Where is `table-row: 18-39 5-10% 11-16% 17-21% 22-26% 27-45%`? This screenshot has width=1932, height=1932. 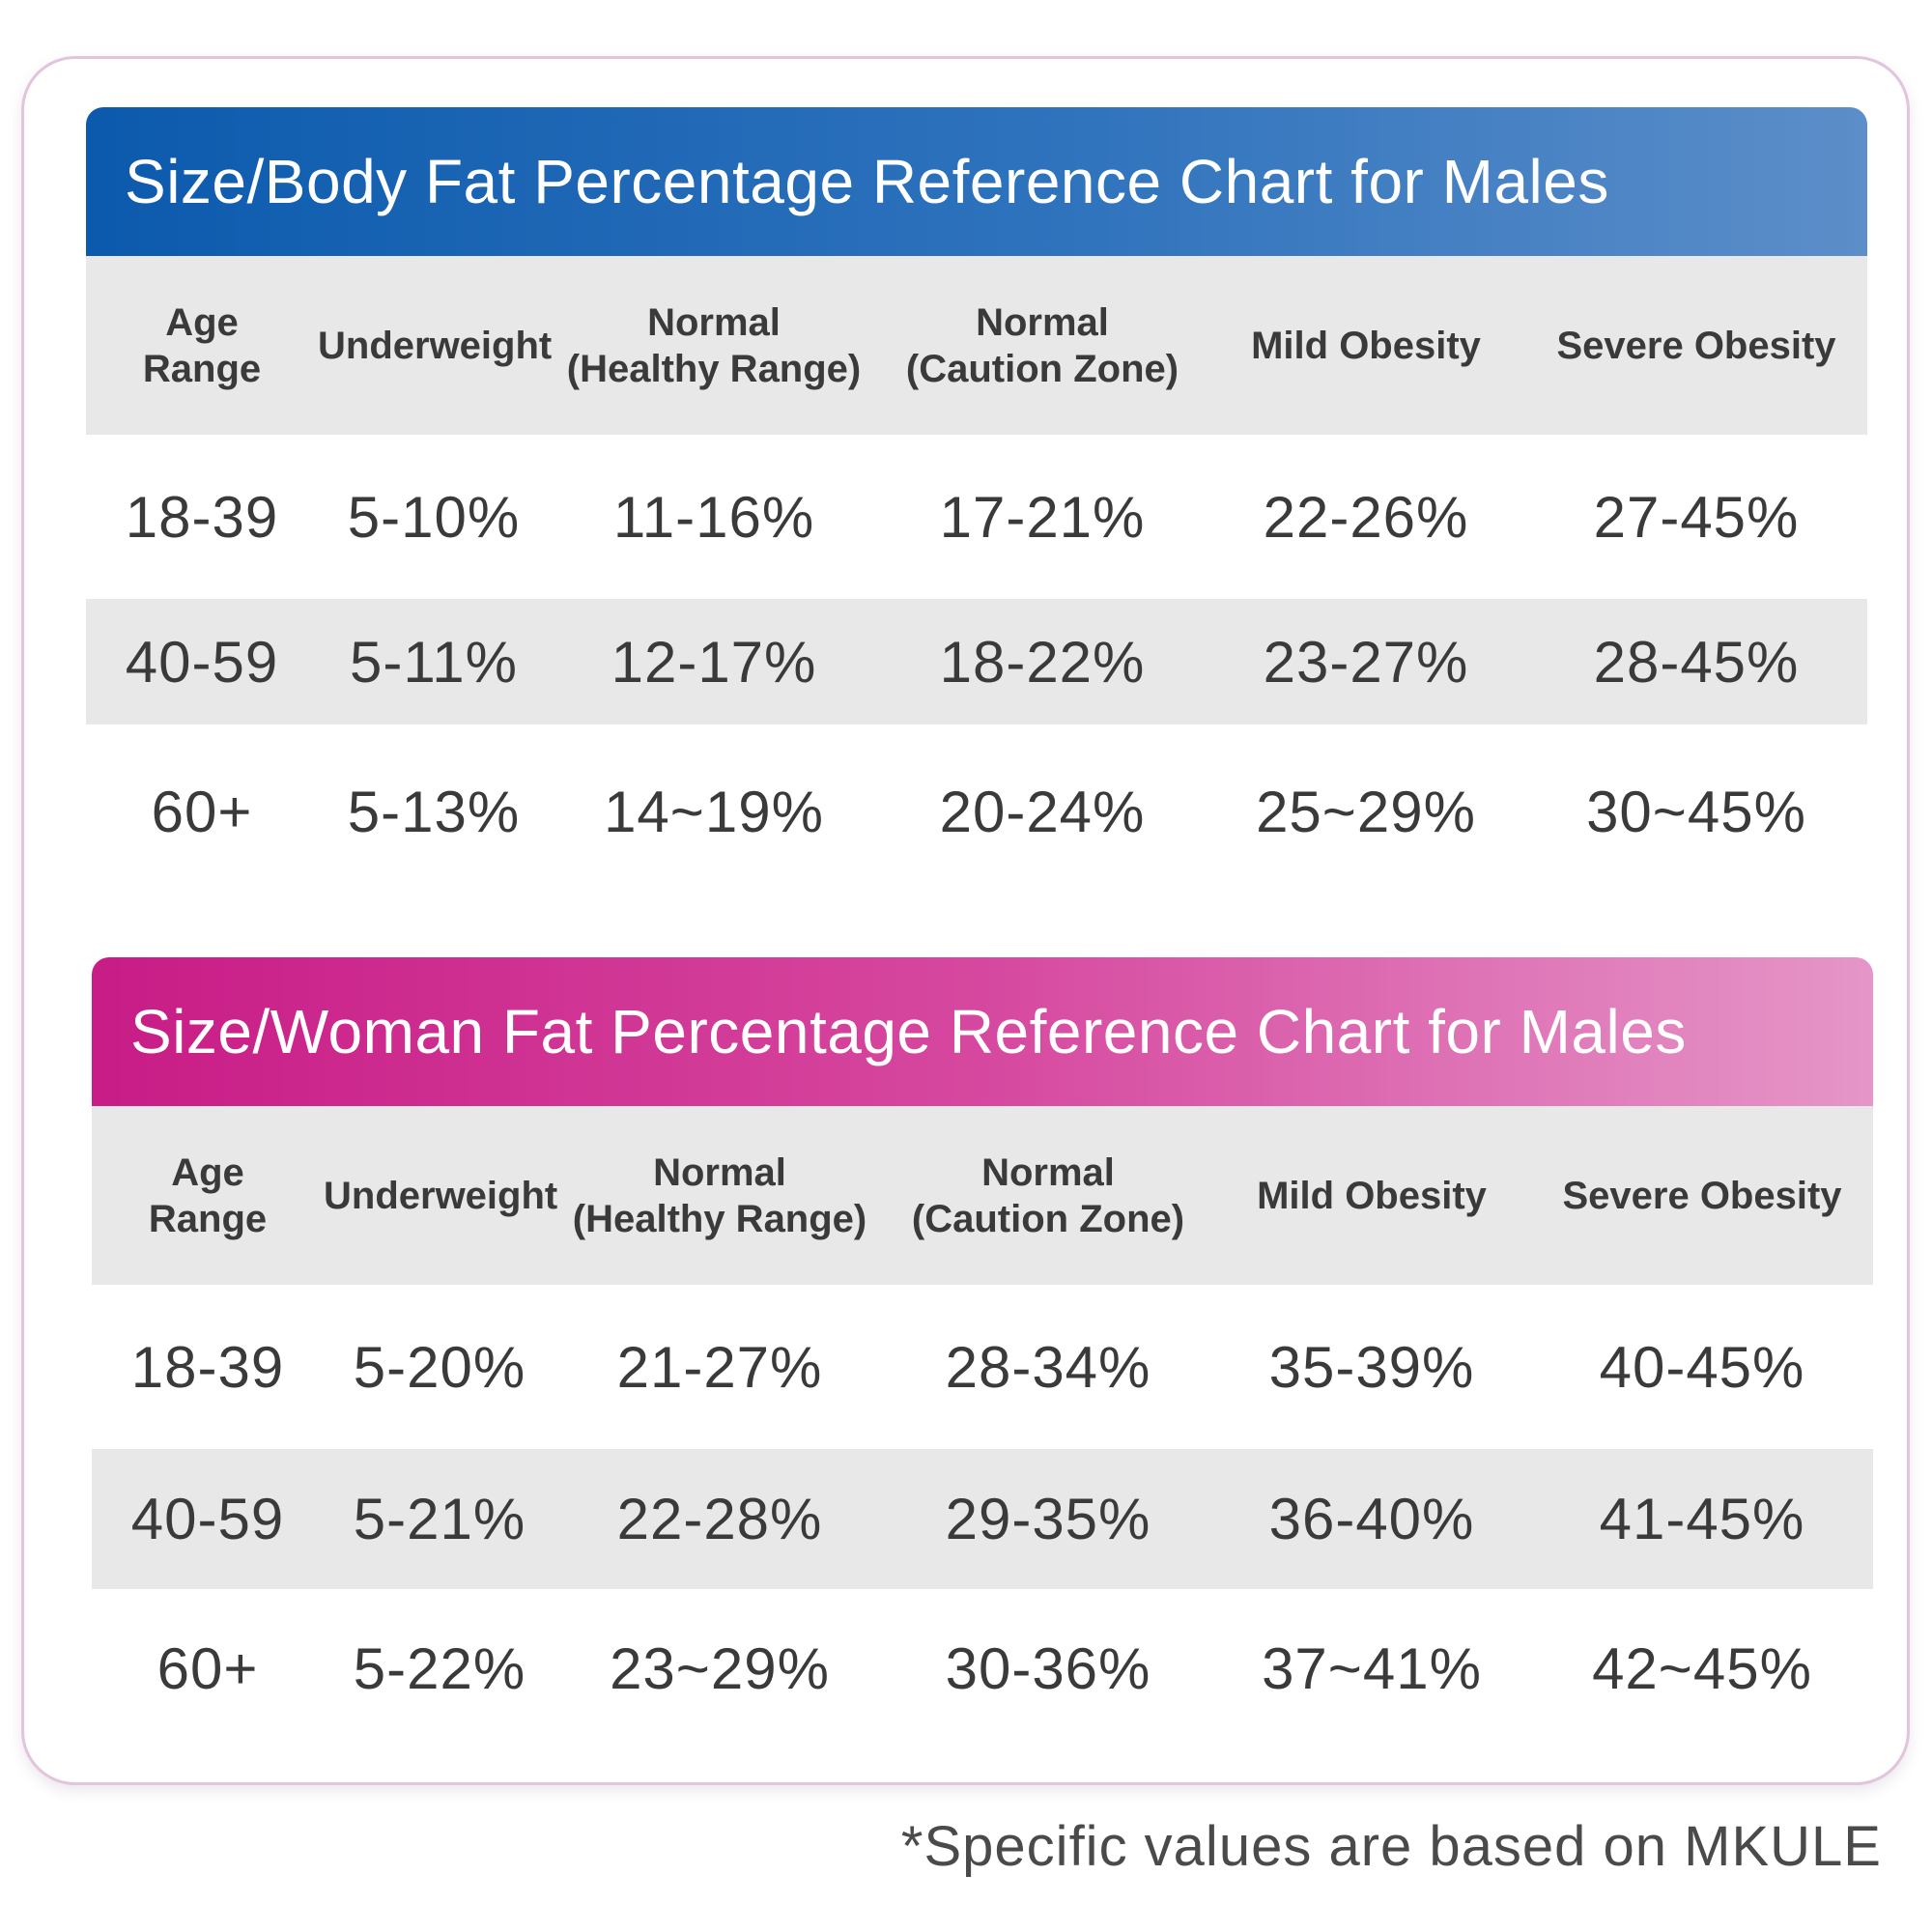 table-row: 18-39 5-10% 11-16% 17-21% 22-26% 27-45% is located at coordinates (976, 517).